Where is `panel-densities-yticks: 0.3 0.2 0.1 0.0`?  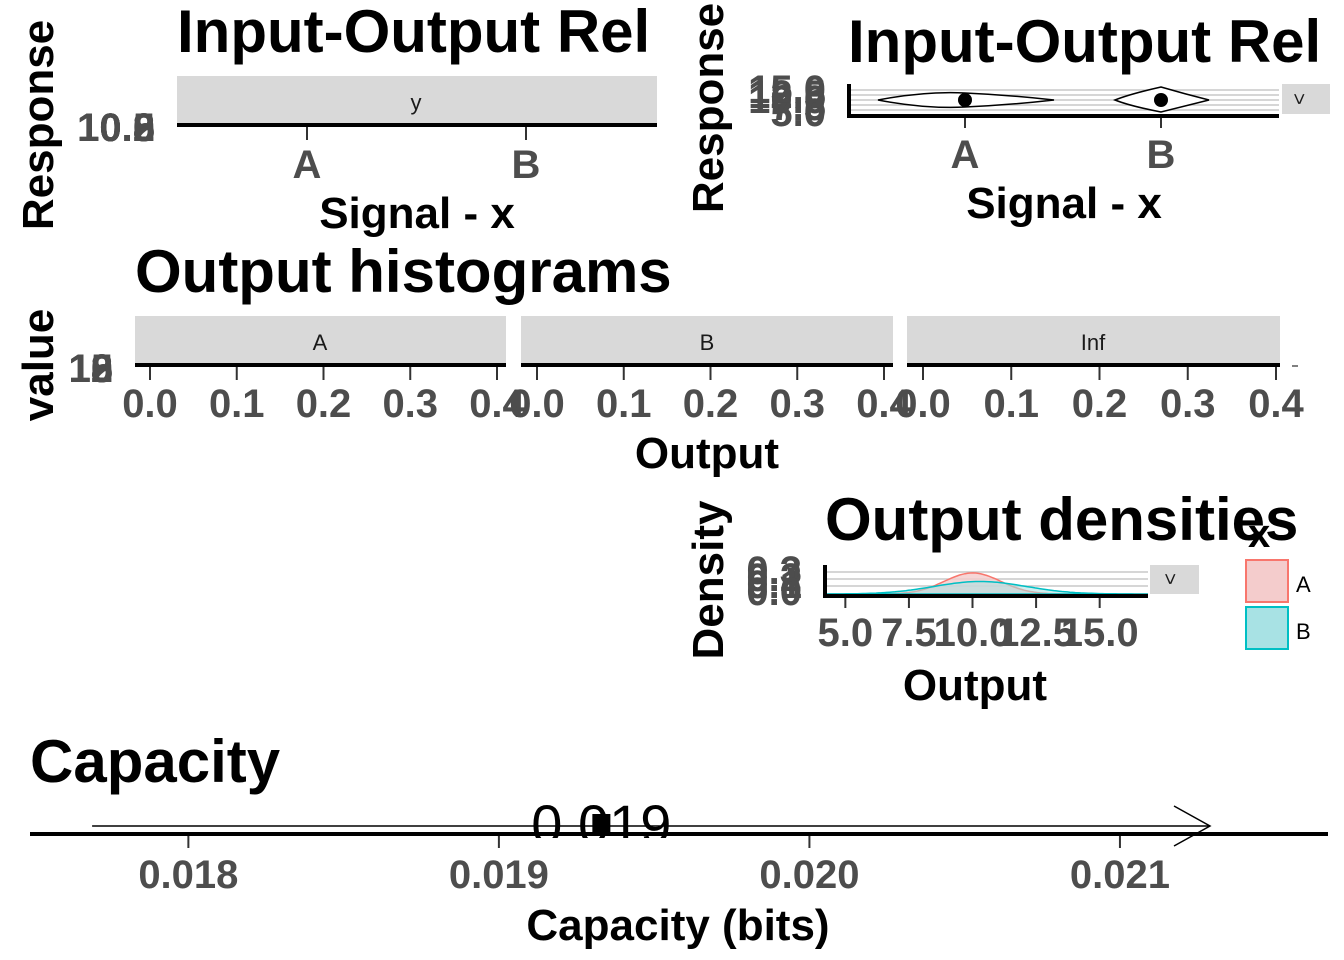
panel-densities-yticks: 0.3 0.2 0.1 0.0 is located at coordinates (774, 581).